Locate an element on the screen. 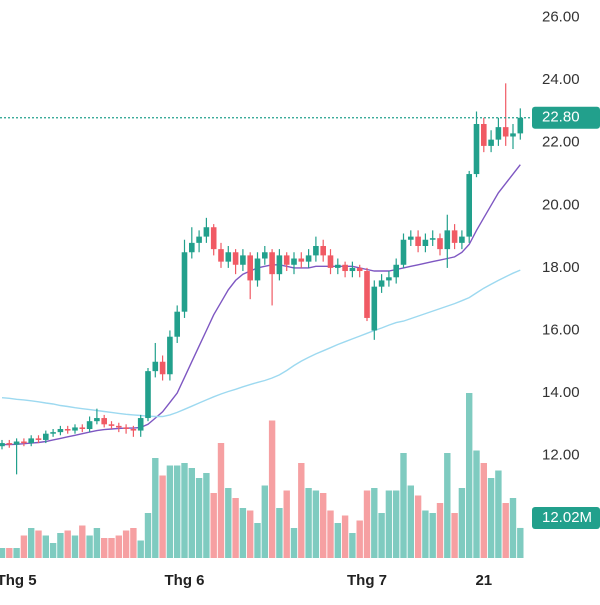 The image size is (600, 605). y-tick-label: 24.00 is located at coordinates (561, 79).